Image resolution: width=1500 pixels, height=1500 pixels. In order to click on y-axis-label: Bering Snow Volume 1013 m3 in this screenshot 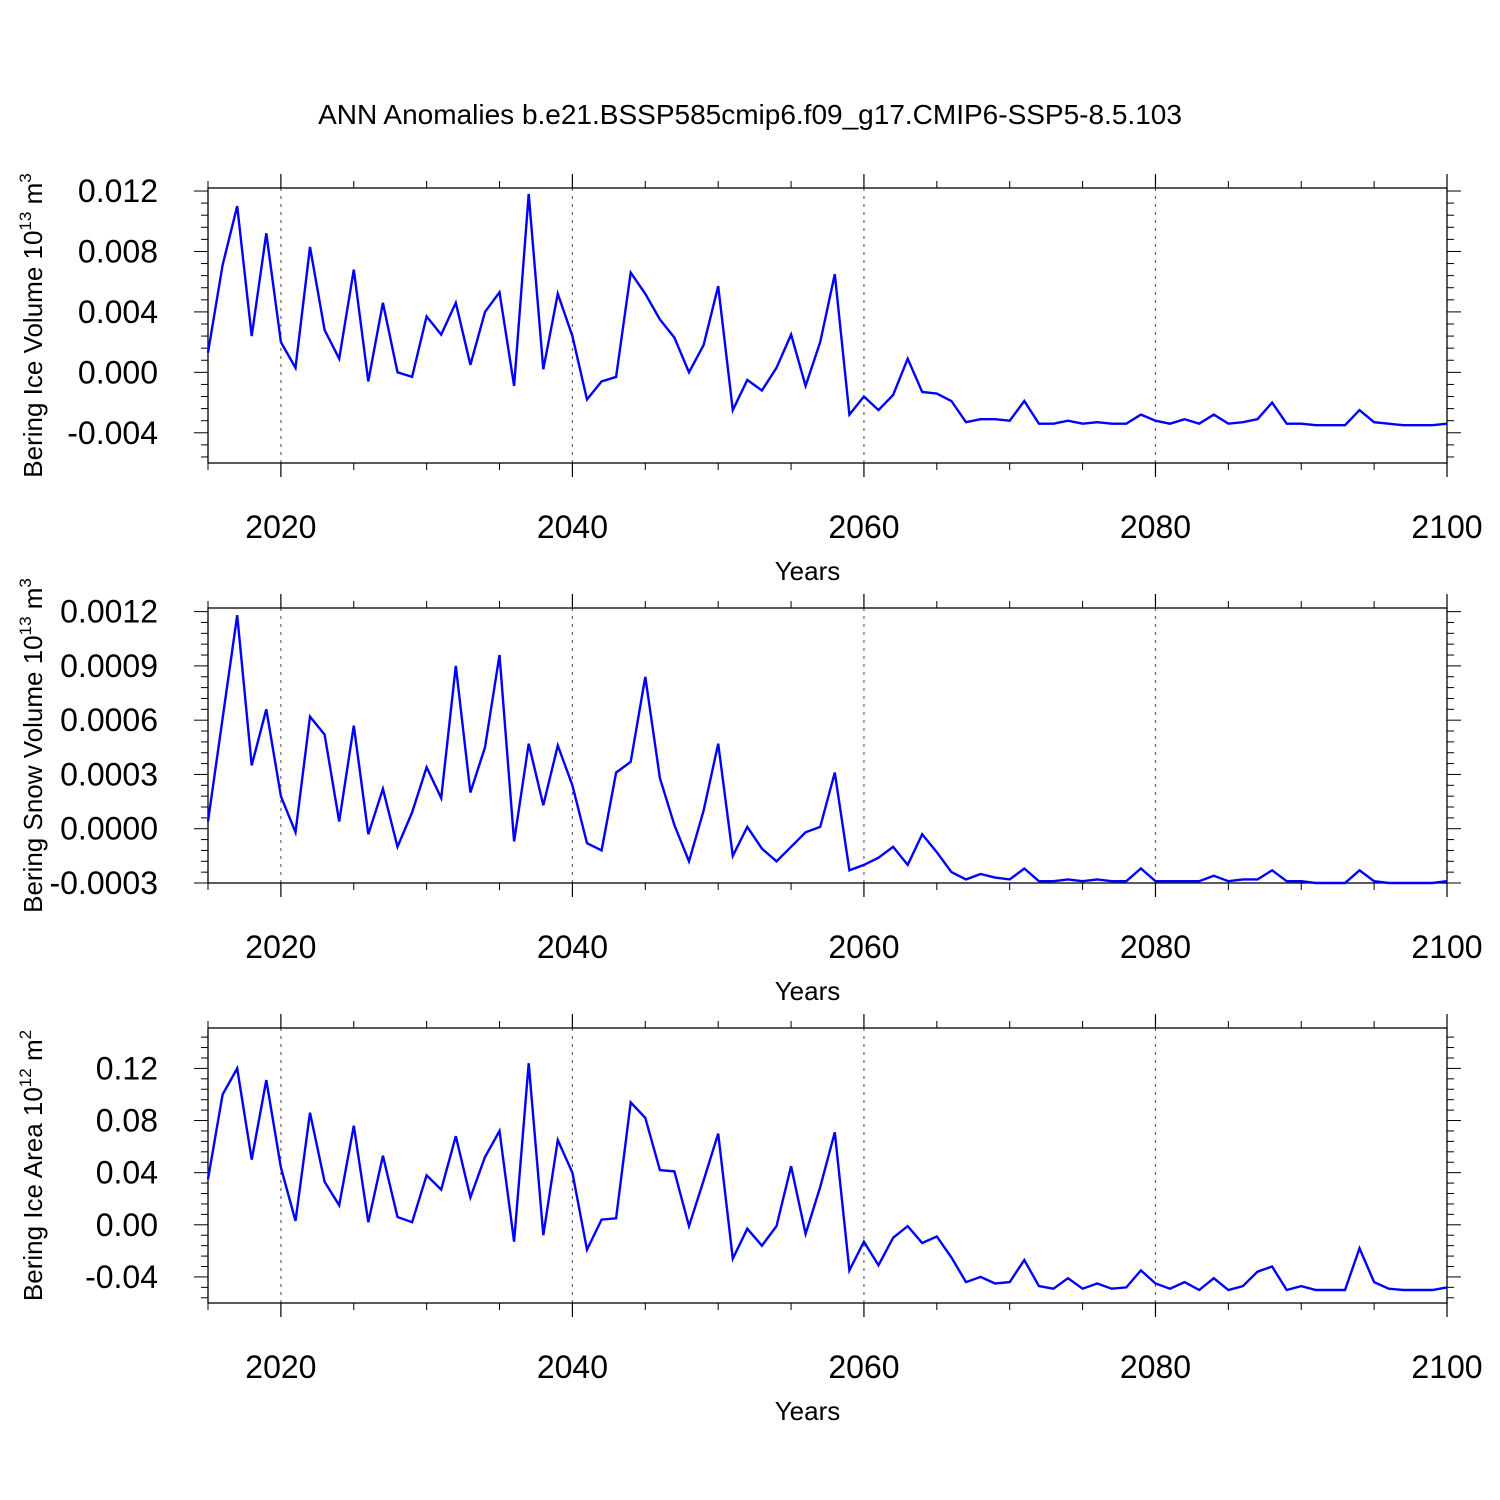, I will do `click(32, 745)`.